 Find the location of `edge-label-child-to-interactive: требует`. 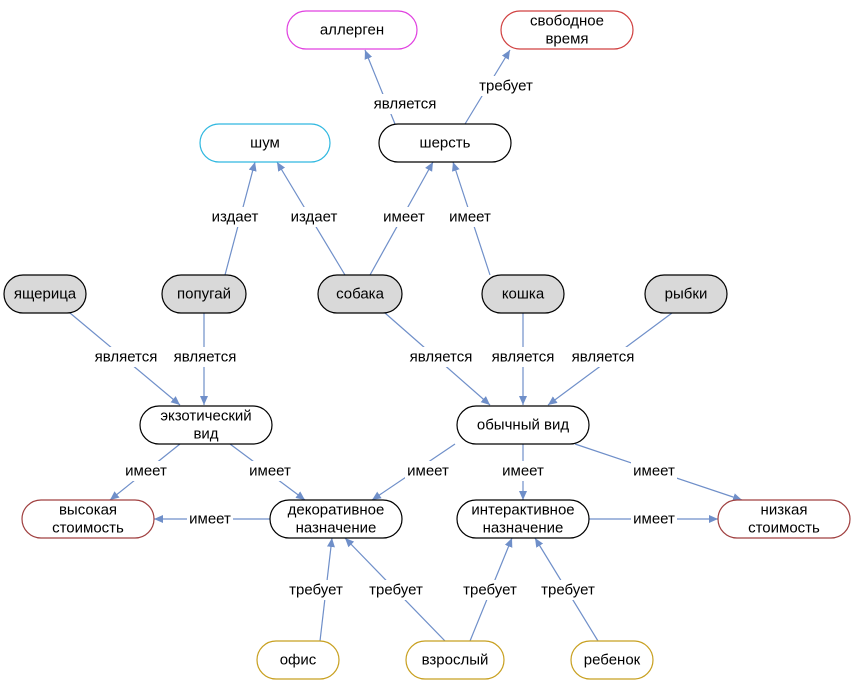

edge-label-child-to-interactive: требует is located at coordinates (568, 590).